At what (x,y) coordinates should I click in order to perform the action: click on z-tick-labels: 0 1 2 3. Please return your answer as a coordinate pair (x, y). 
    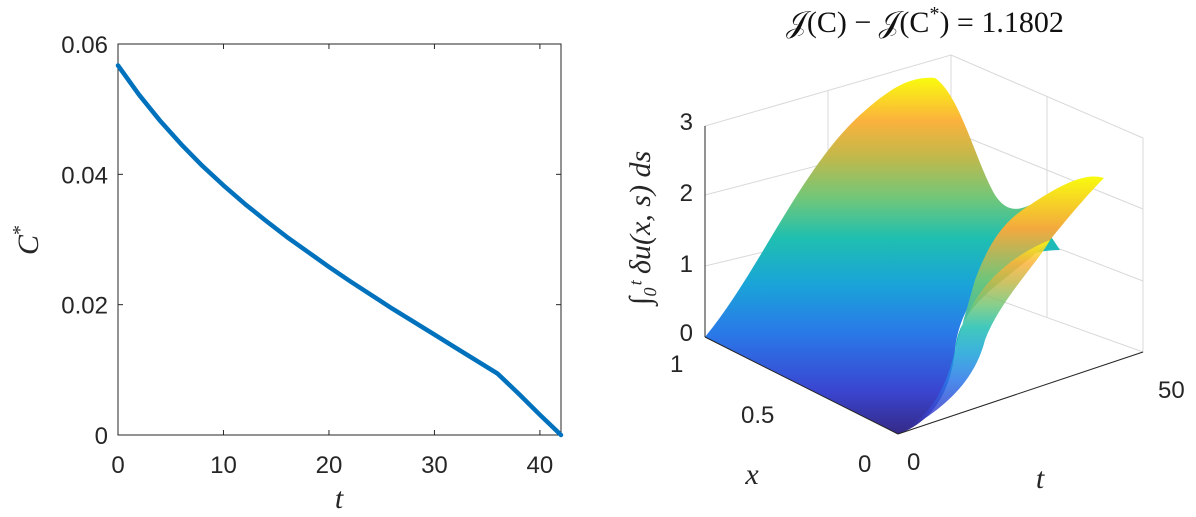
    Looking at the image, I should click on (686, 228).